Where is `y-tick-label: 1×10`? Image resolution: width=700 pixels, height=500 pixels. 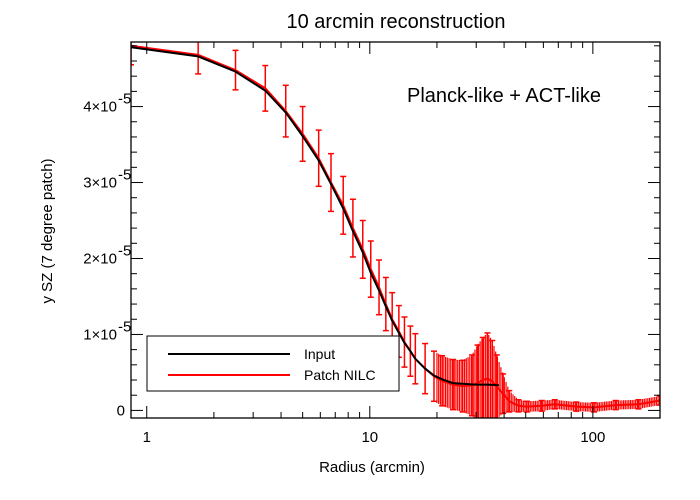 y-tick-label: 1×10 is located at coordinates (100, 334).